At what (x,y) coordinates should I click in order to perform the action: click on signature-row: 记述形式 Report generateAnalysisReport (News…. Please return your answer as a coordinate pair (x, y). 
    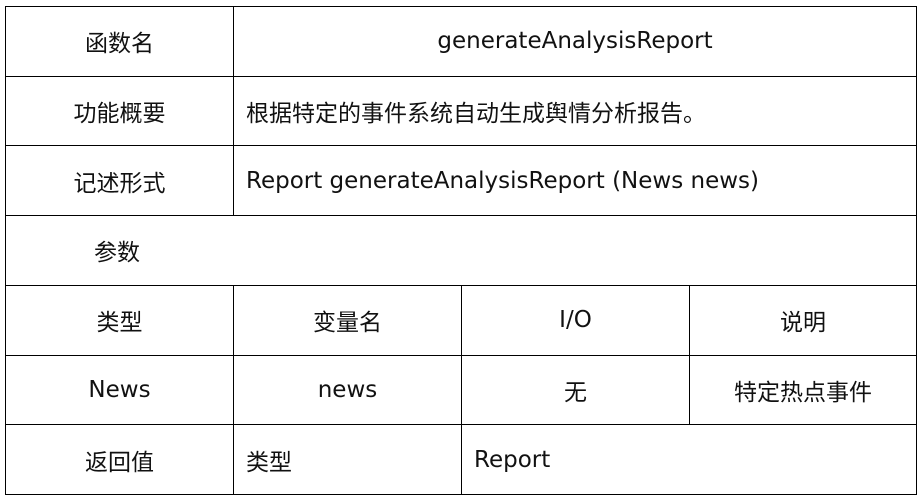
    Looking at the image, I should click on (461, 181).